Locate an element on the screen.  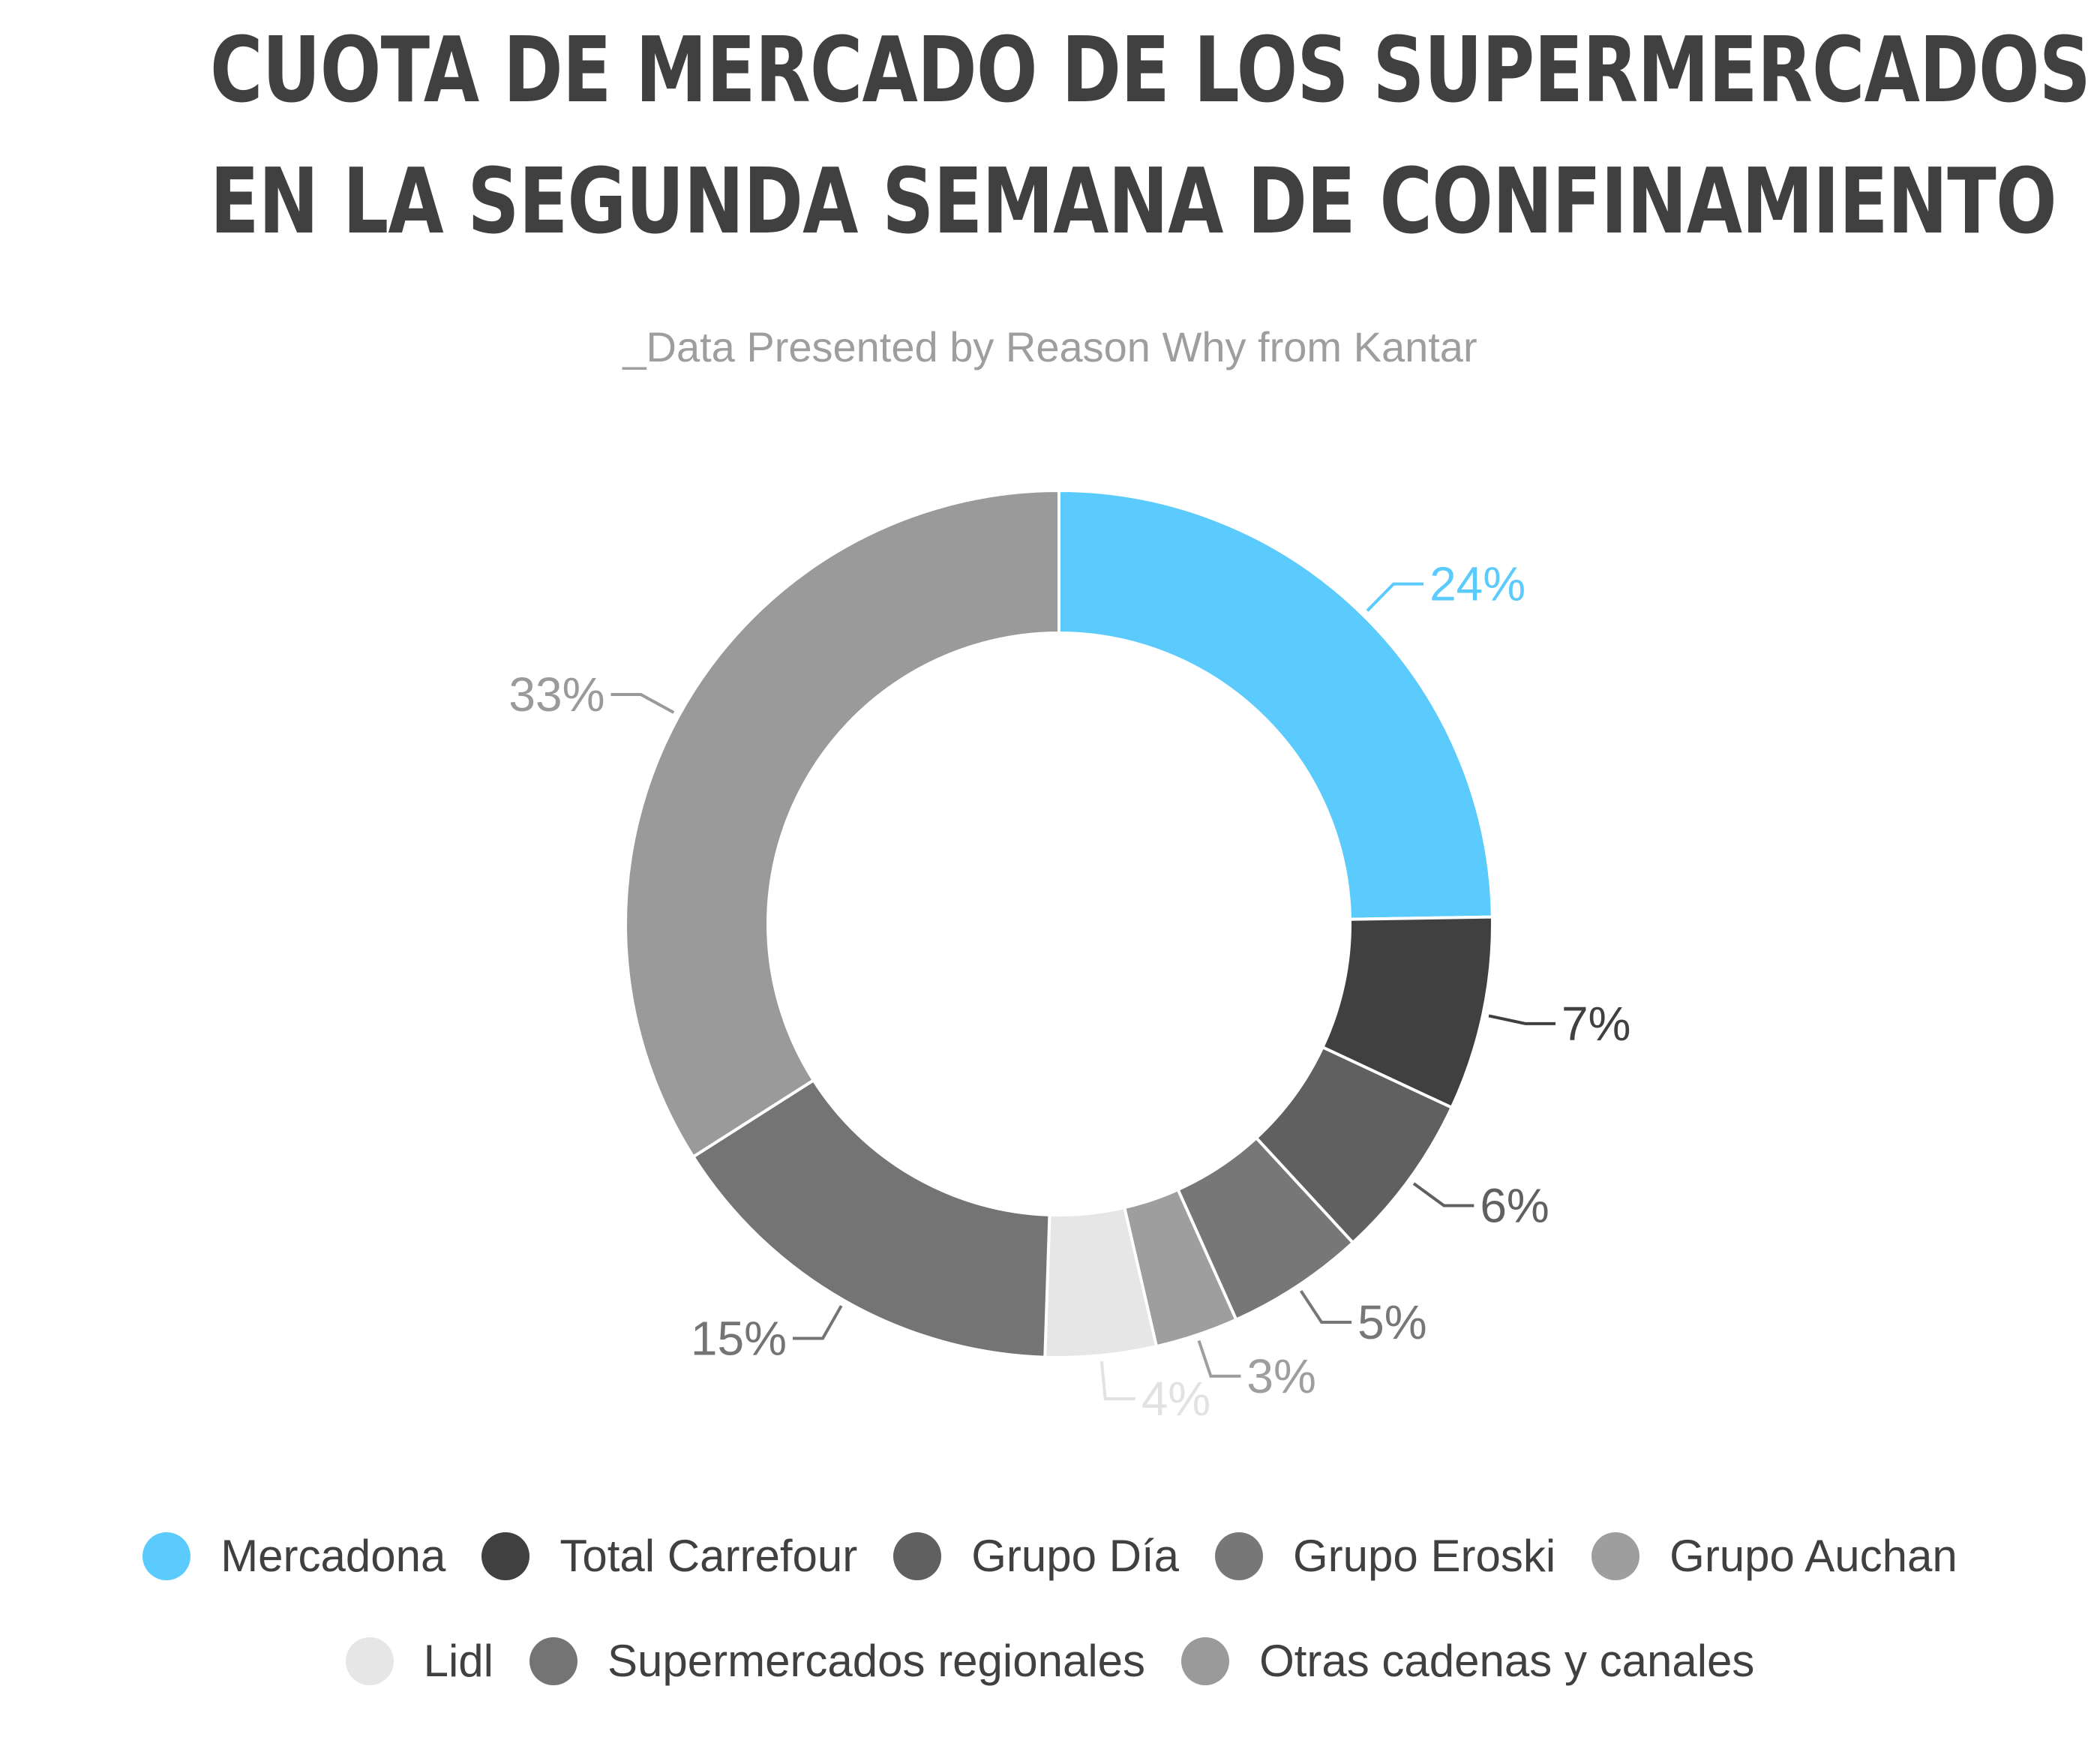
legend-label: Total Carrefour is located at coordinates (709, 1556).